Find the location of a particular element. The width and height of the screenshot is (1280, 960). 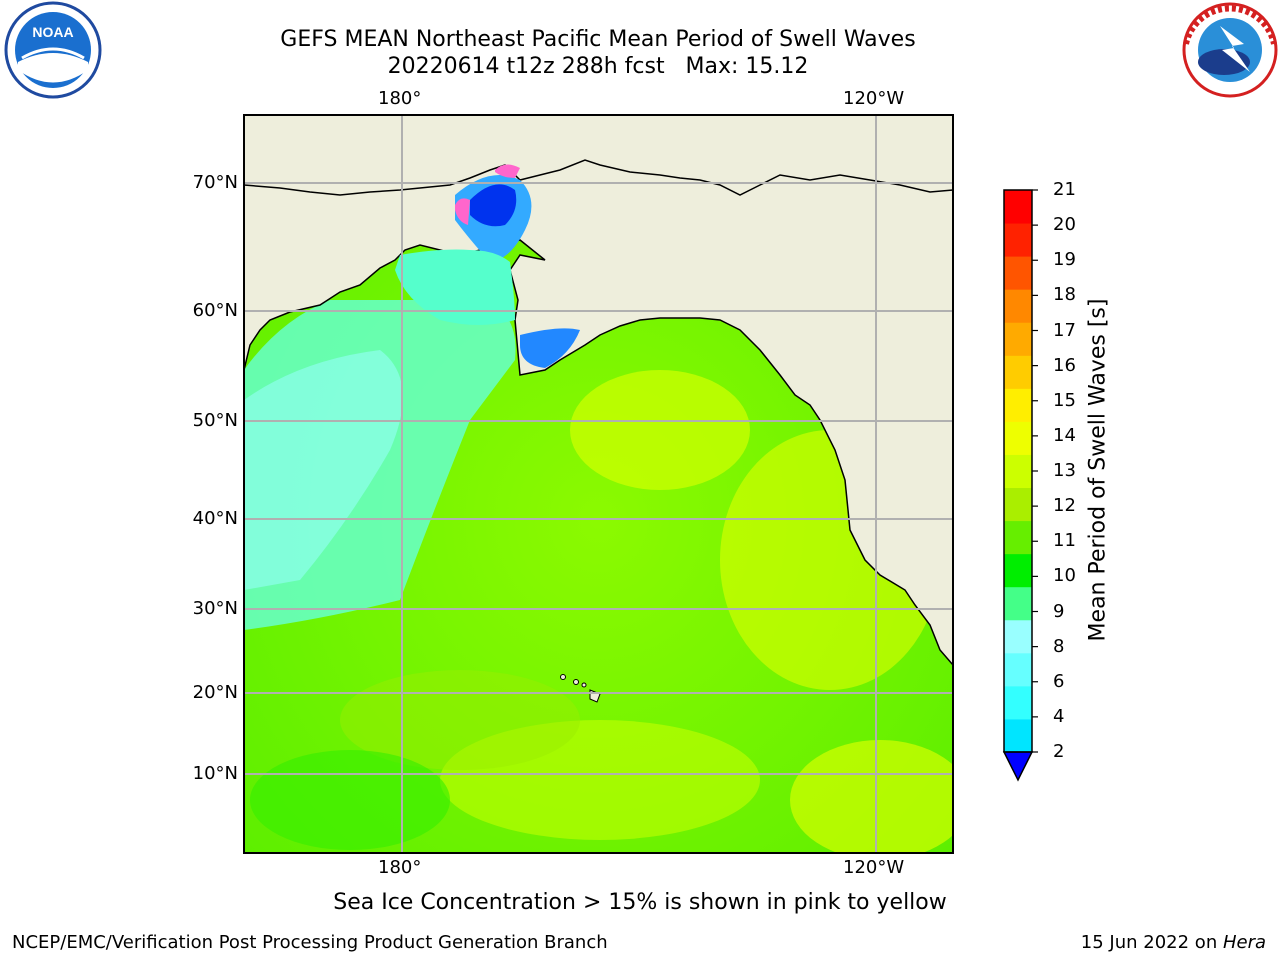

lon-label-top-120w: 120°W is located at coordinates (874, 98).